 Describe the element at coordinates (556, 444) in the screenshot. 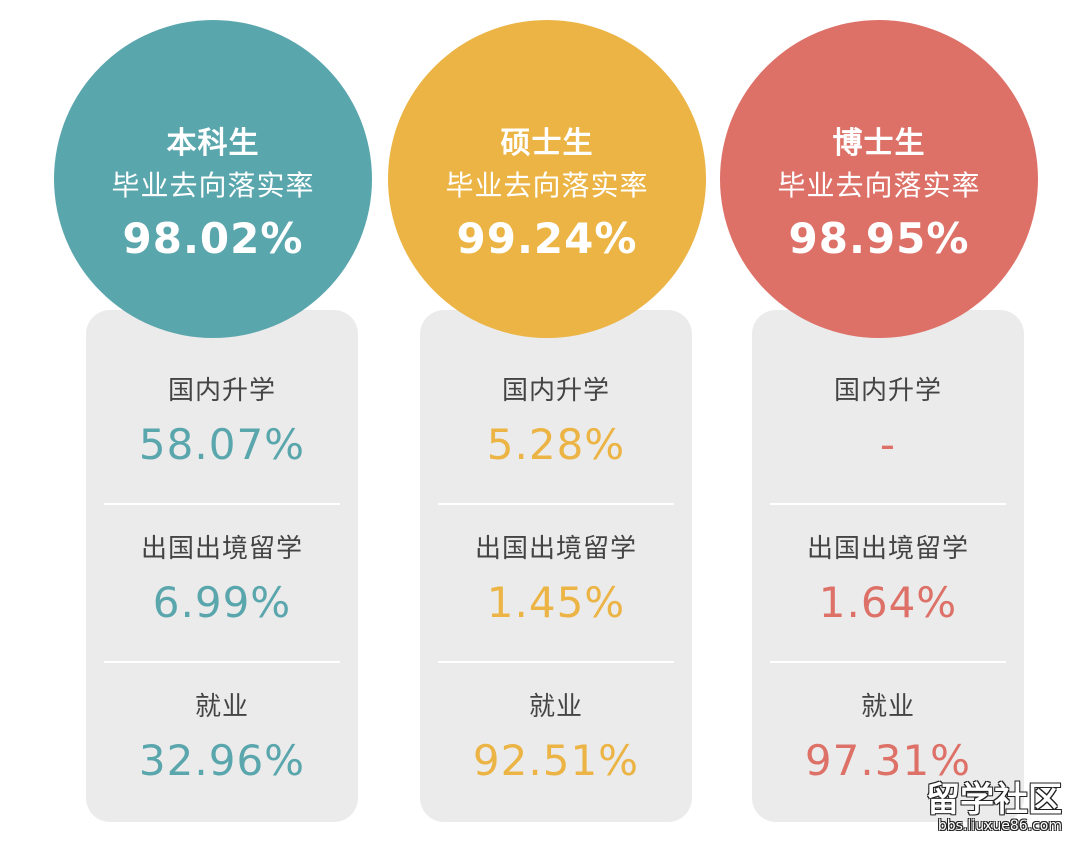

I see `stat-value: 5.28%` at that location.